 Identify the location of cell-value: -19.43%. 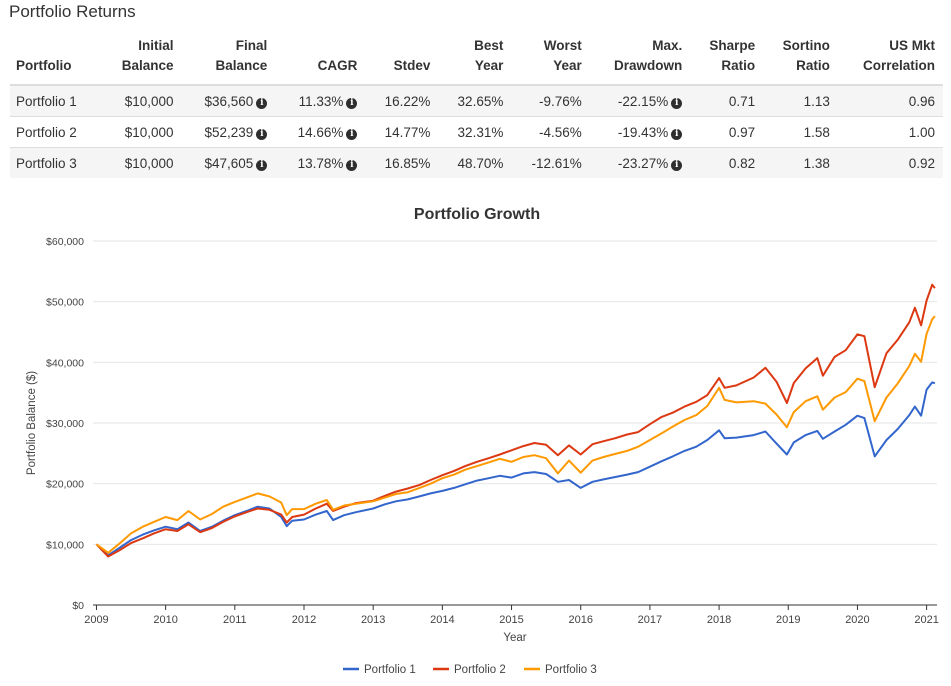
(643, 132).